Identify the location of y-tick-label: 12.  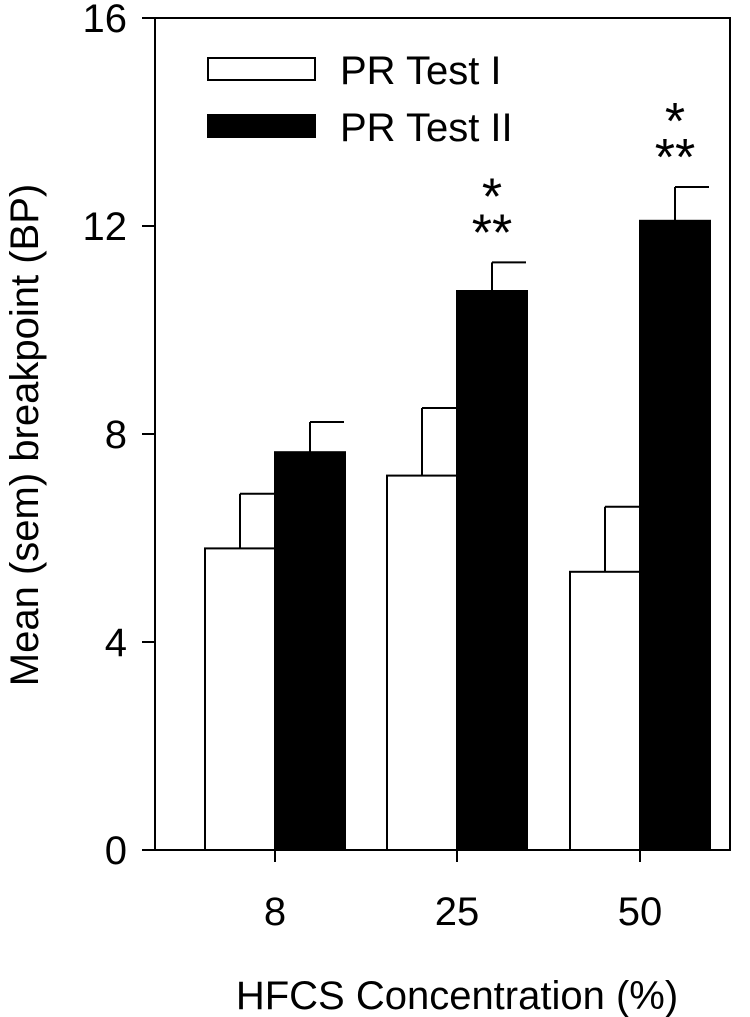
(105, 227).